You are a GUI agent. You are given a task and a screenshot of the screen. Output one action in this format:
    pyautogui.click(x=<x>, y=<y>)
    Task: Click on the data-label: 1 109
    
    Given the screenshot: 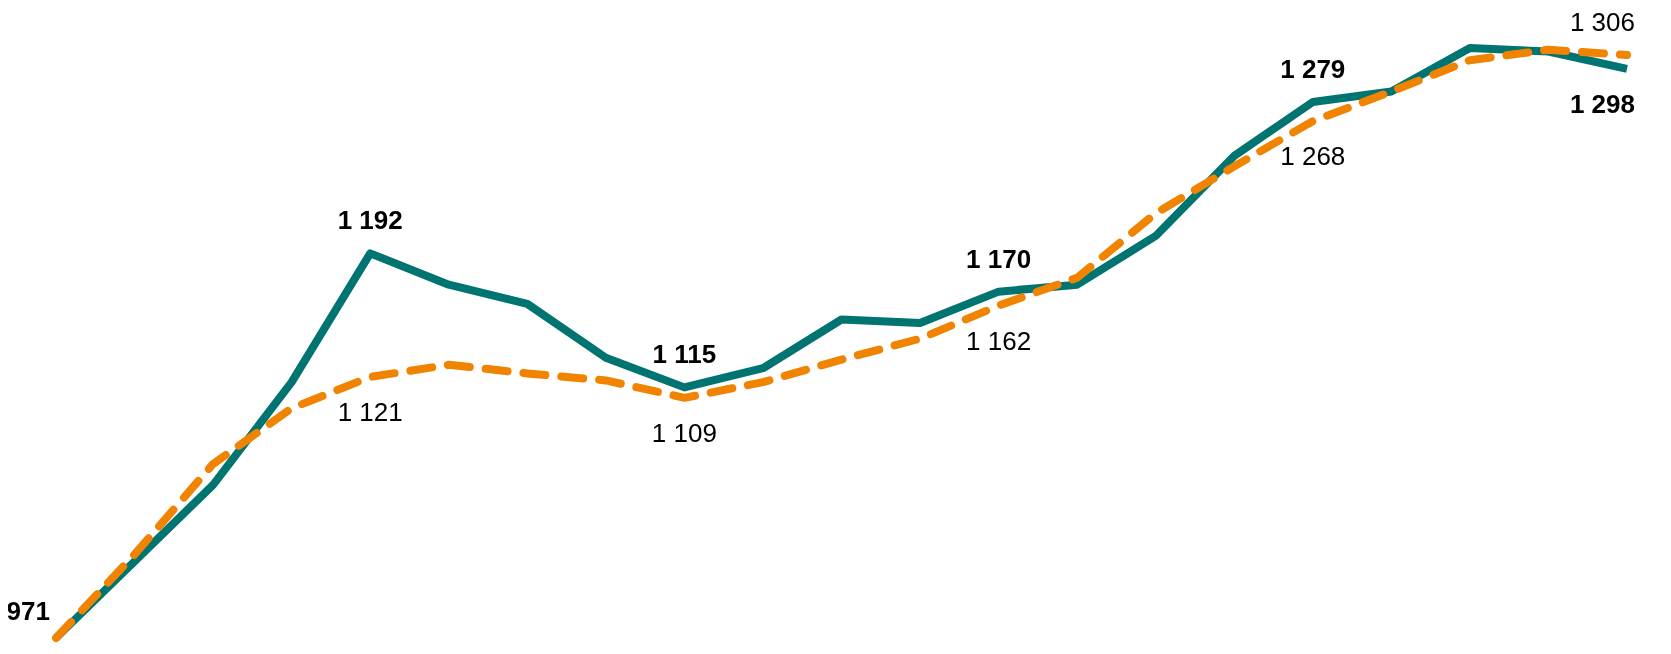 What is the action you would take?
    pyautogui.click(x=684, y=432)
    